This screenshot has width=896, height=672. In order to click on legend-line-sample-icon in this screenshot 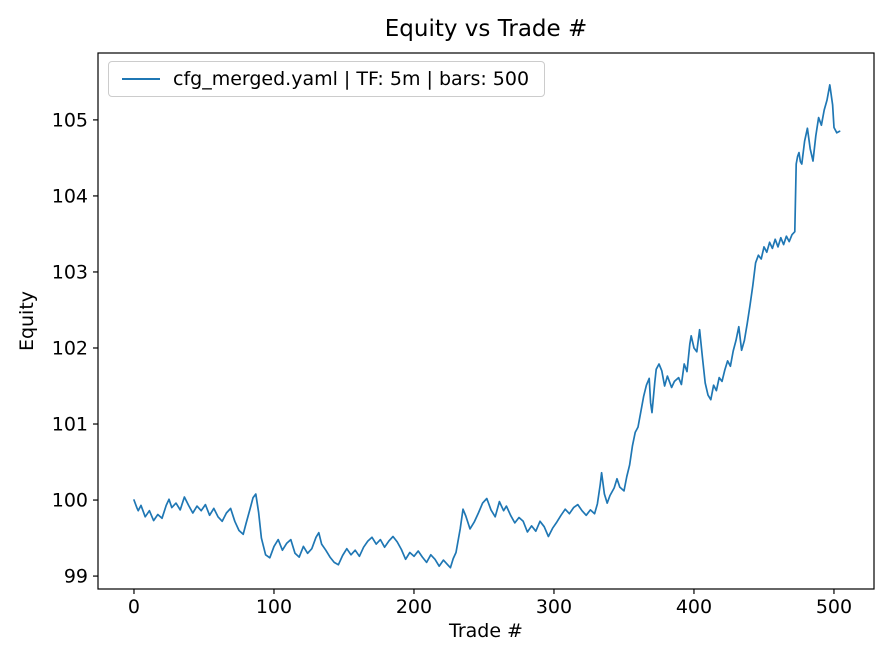, I will do `click(141, 79)`.